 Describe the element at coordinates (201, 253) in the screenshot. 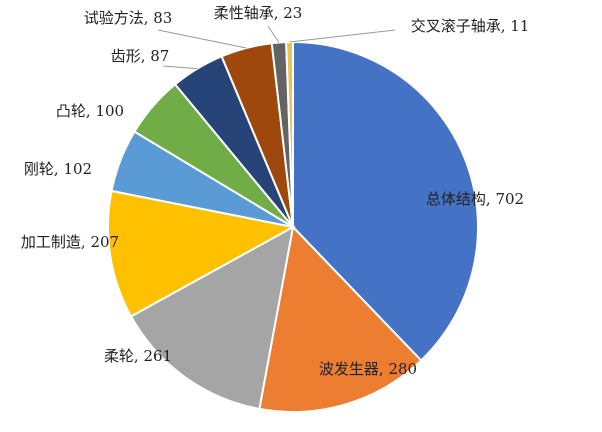

I see `pie-slice: 加工制造` at that location.